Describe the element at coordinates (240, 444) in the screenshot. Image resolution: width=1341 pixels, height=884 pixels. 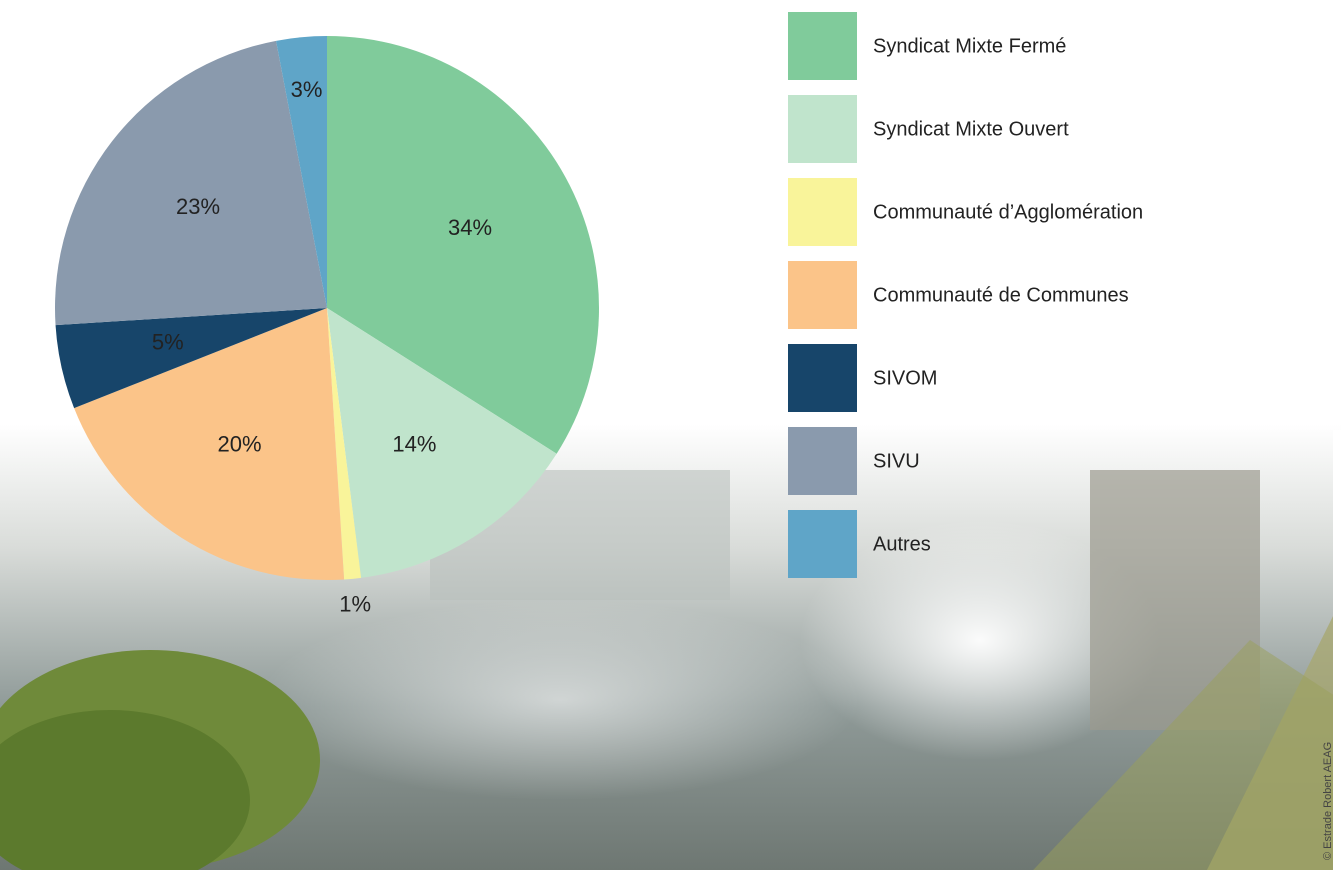
I see `data-label: 20%` at that location.